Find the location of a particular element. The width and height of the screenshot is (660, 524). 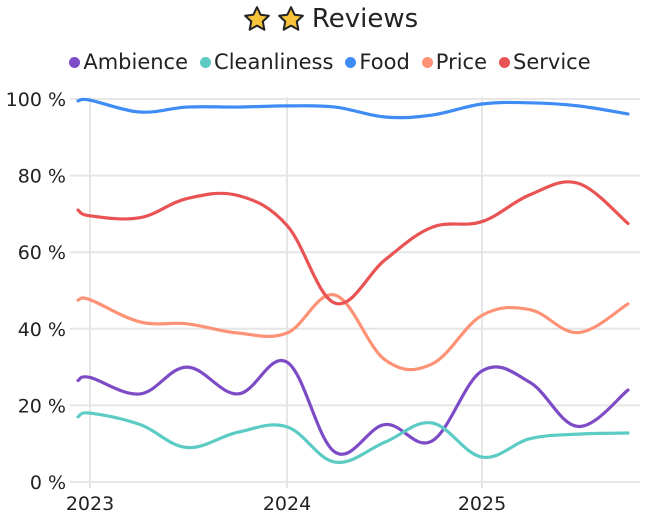

y-axis: 0 % 20 % 40 % 60 % 80 % 100 % is located at coordinates (36, 291).